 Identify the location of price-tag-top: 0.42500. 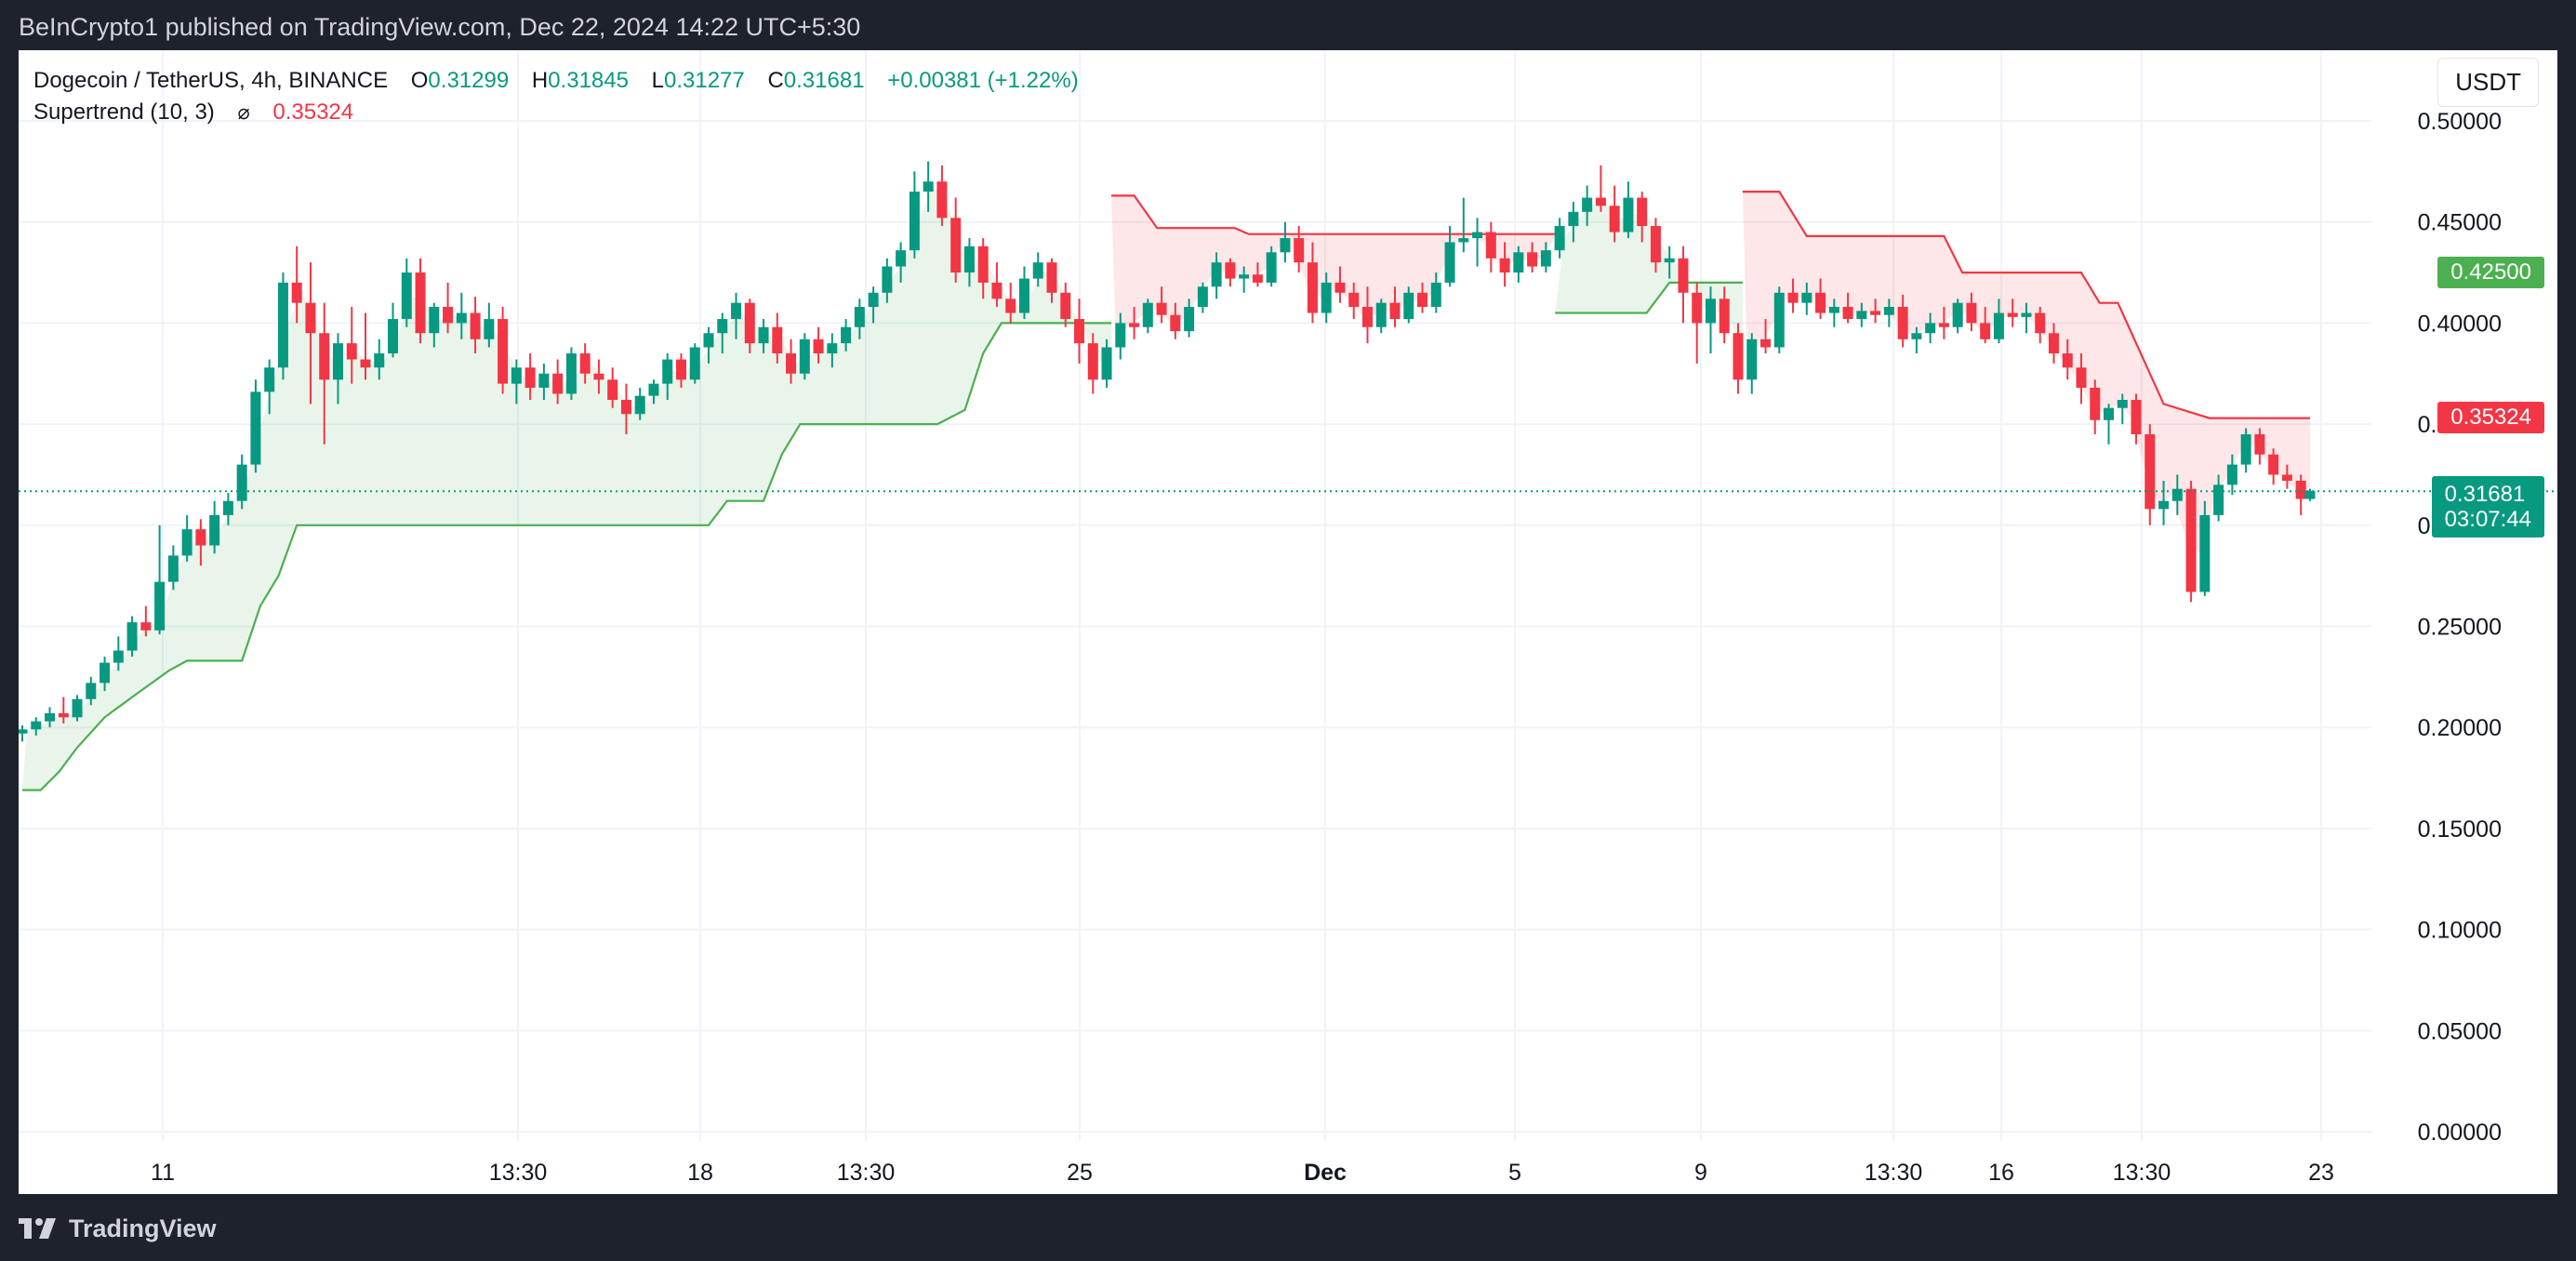
(2490, 272).